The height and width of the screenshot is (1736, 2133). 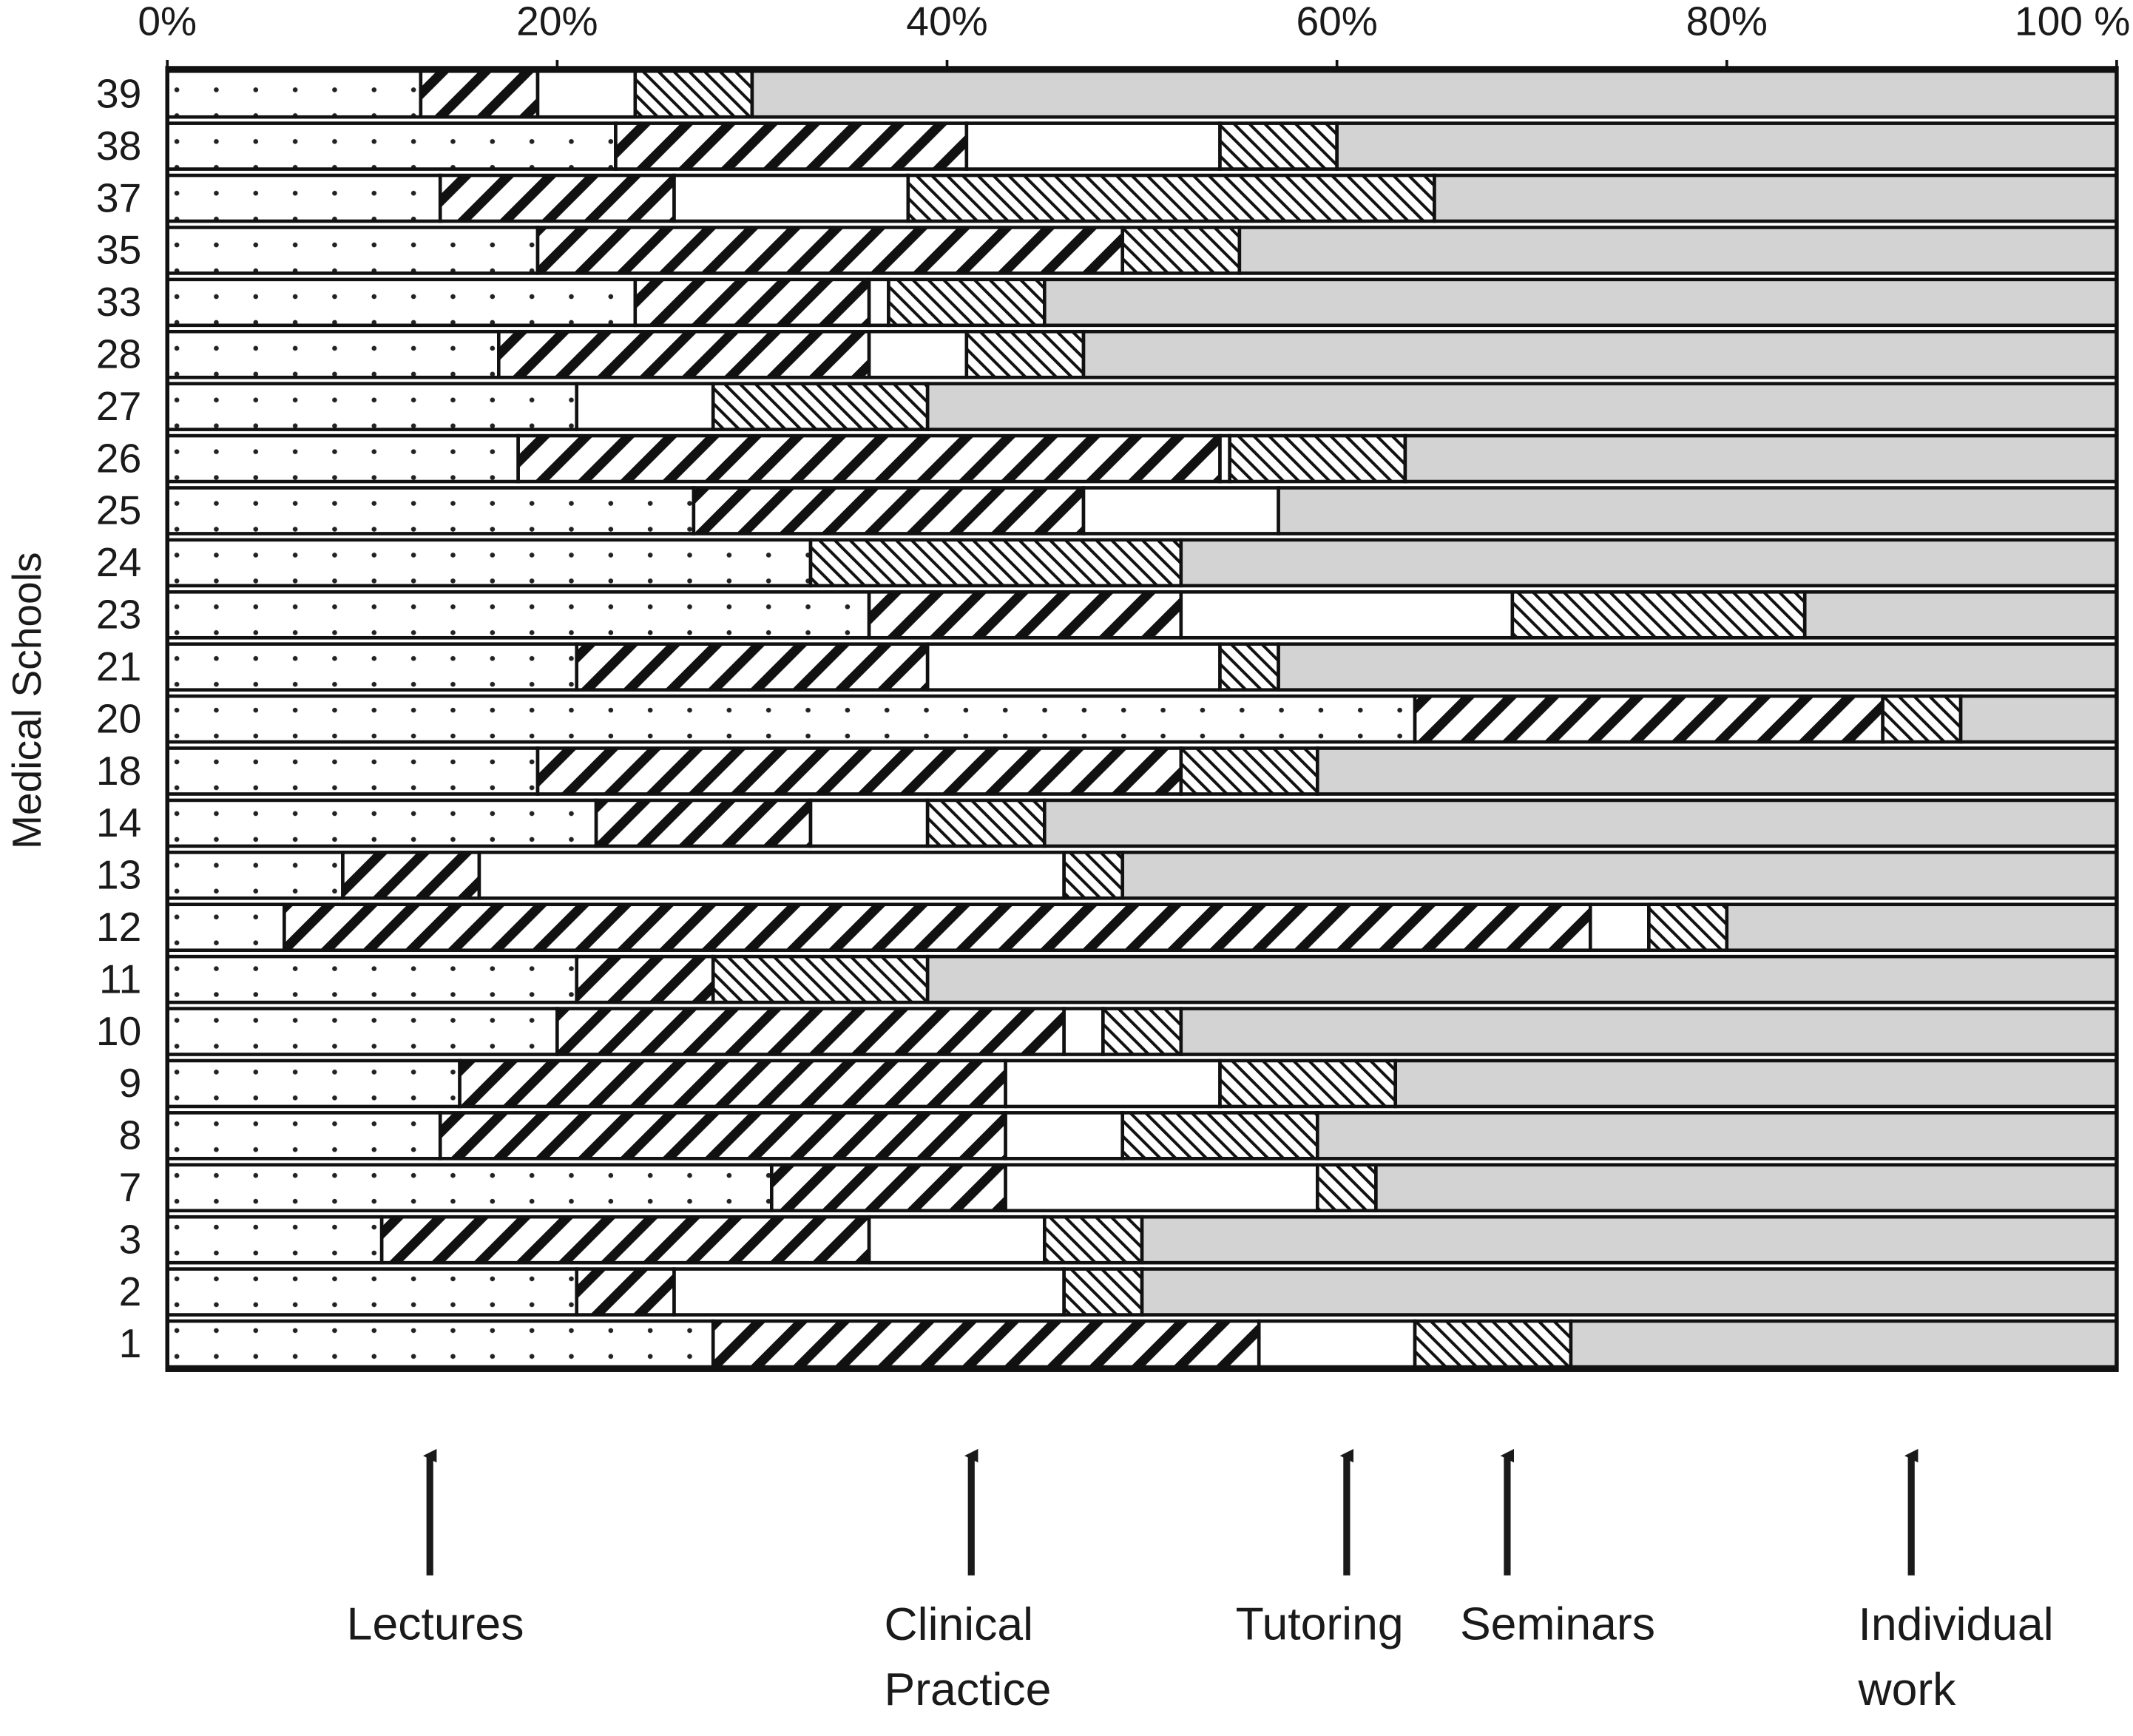 What do you see at coordinates (1955, 1656) in the screenshot?
I see `legend-label: Individual work` at bounding box center [1955, 1656].